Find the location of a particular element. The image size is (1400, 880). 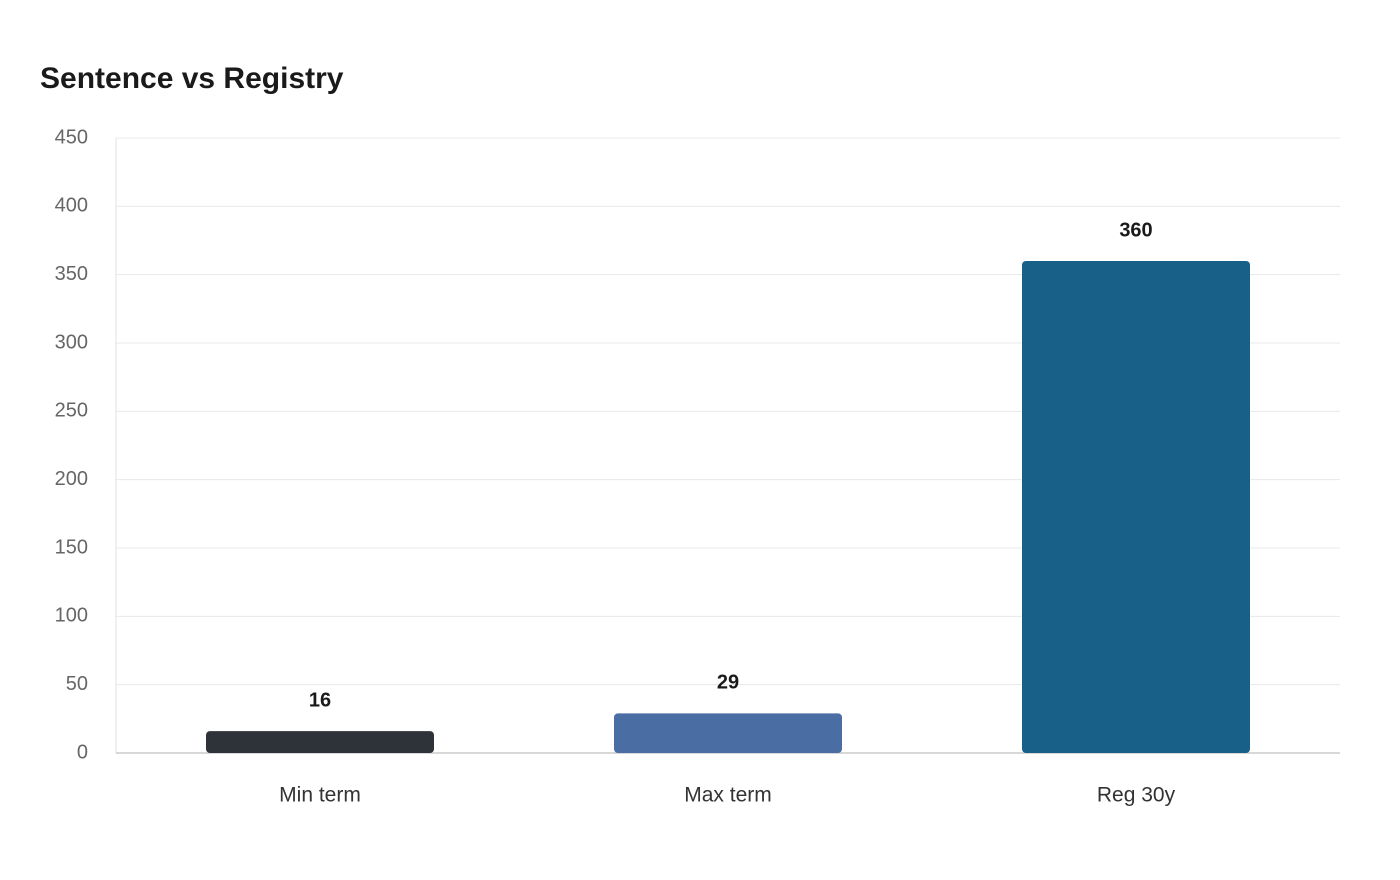

x-tick-label: Min term is located at coordinates (320, 795).